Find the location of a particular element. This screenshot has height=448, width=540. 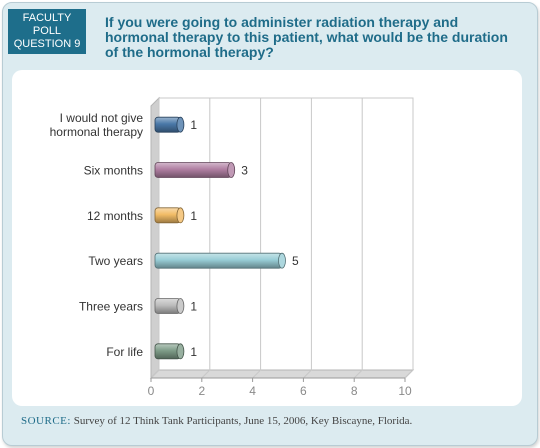

category-label-3-line-0: Two years is located at coordinates (115, 261).